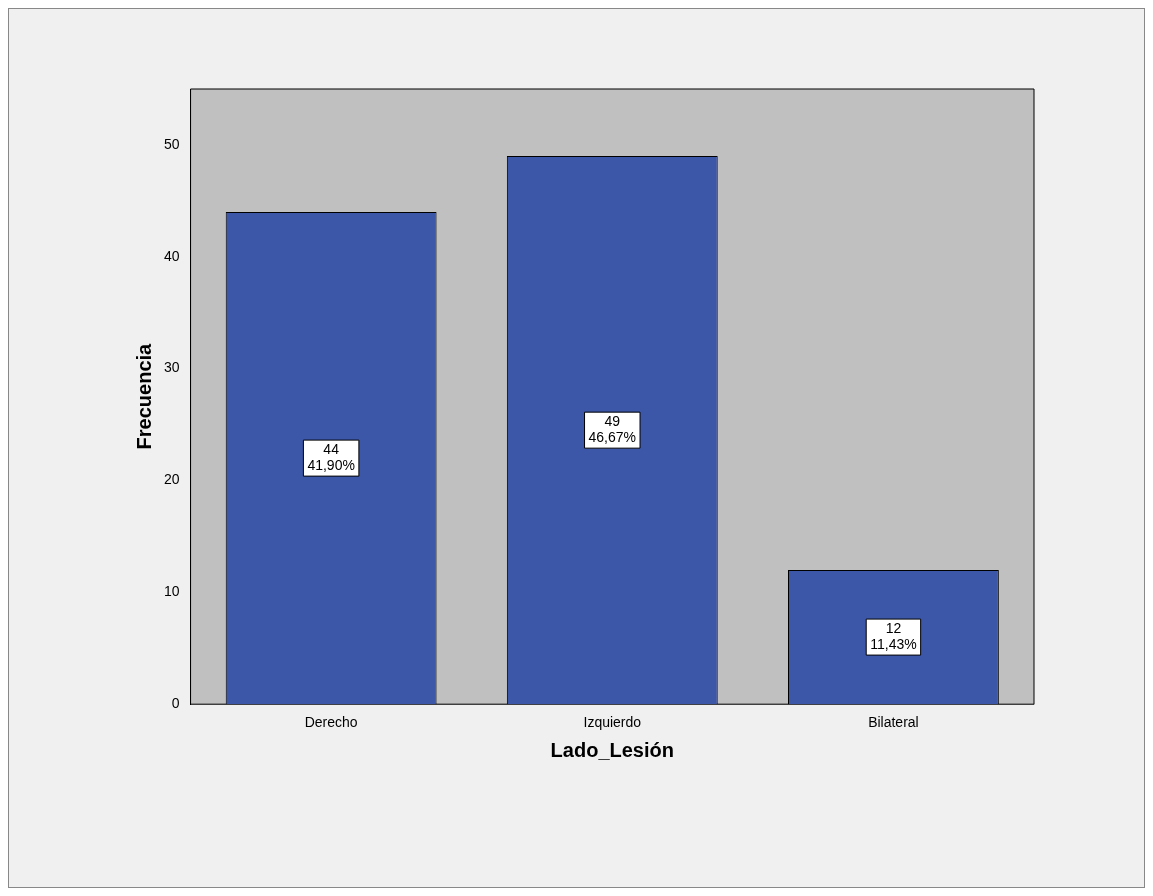 The height and width of the screenshot is (896, 1153). Describe the element at coordinates (171, 255) in the screenshot. I see `y-tick-label: 40` at that location.